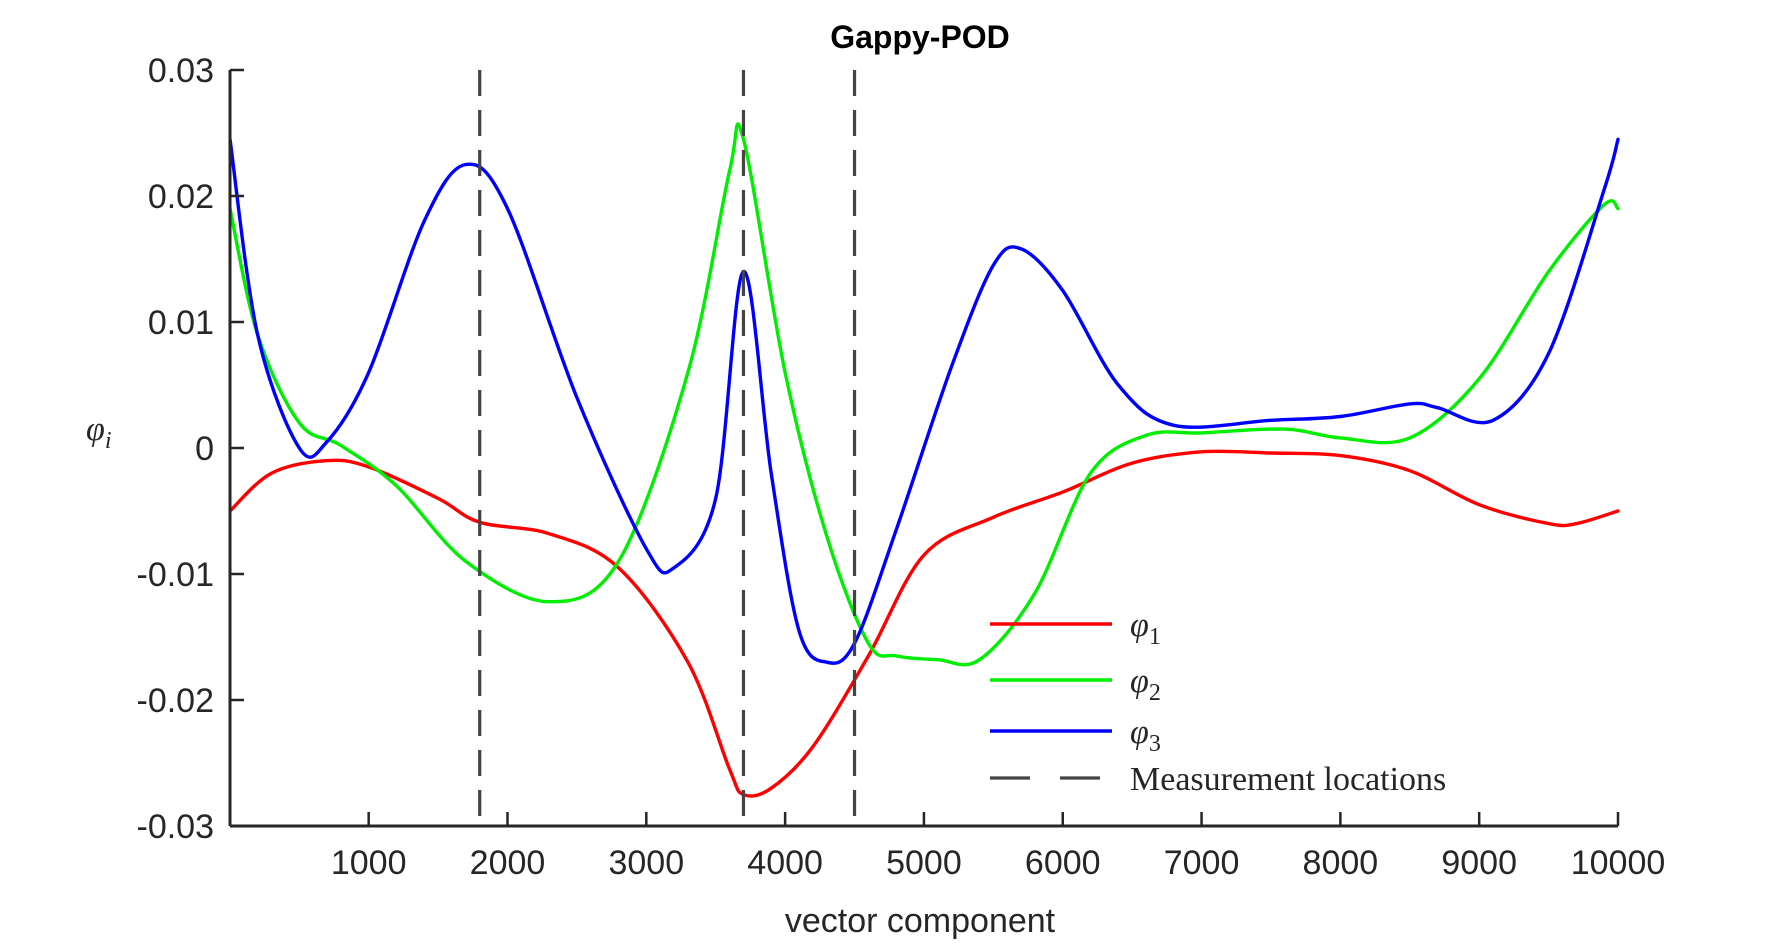  What do you see at coordinates (1202, 863) in the screenshot?
I see `x-tick-label: 7000` at bounding box center [1202, 863].